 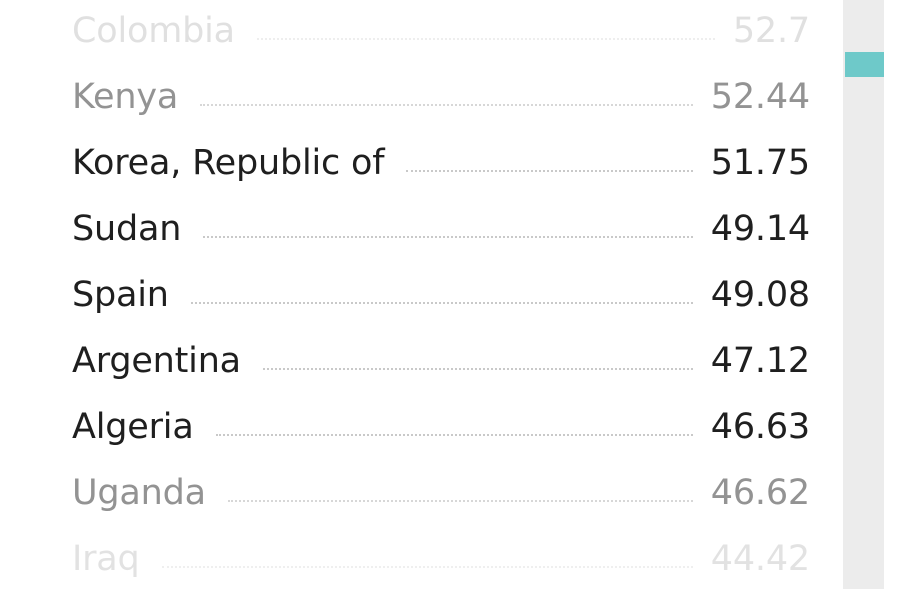 What do you see at coordinates (441, 163) in the screenshot?
I see `list-item: Korea, Republic of 51.75` at bounding box center [441, 163].